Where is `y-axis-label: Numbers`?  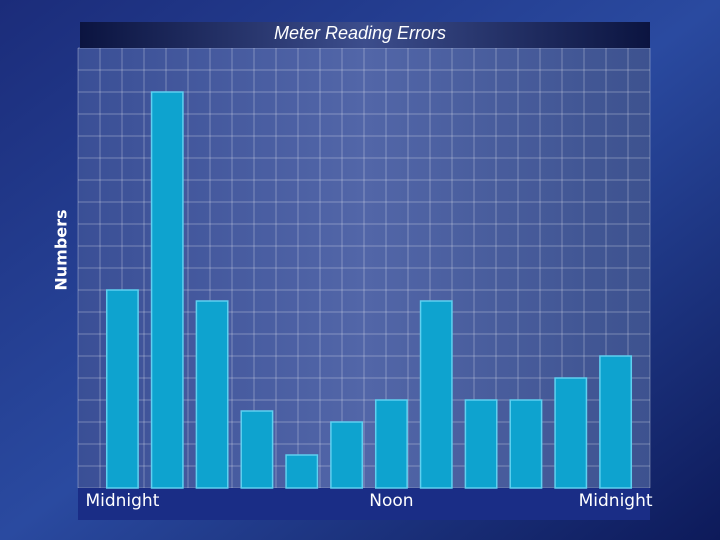
y-axis-label: Numbers is located at coordinates (61, 249).